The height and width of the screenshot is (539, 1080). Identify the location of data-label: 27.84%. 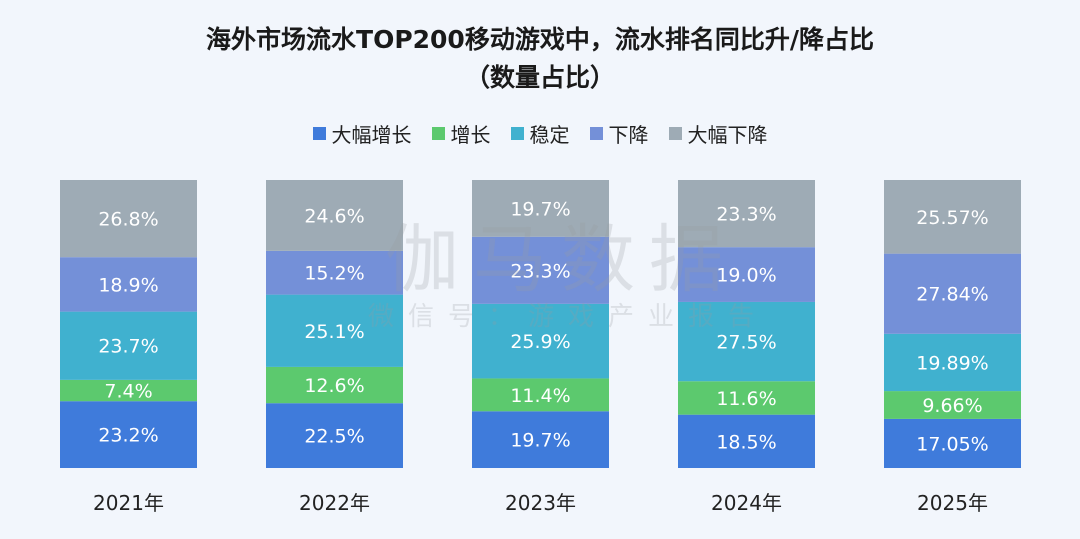
(952, 295).